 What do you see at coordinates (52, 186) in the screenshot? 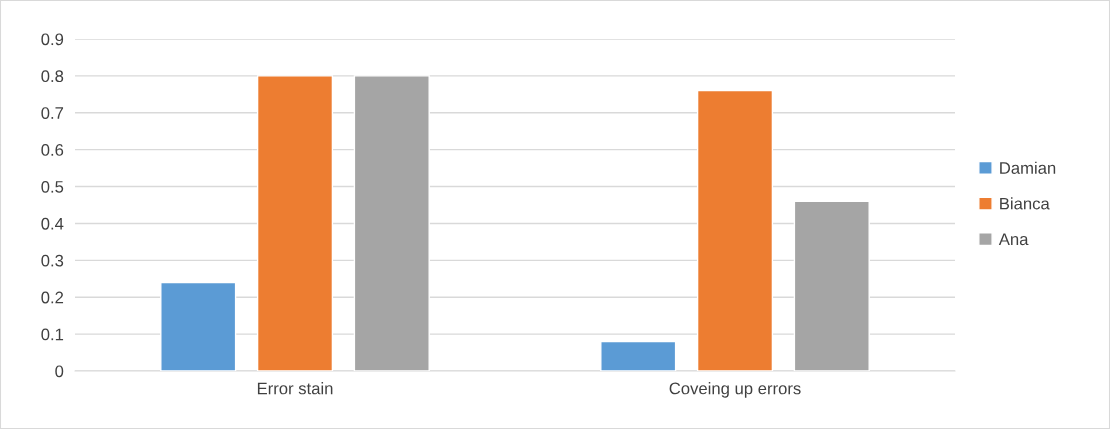
I see `y-tick-label: 0.5` at bounding box center [52, 186].